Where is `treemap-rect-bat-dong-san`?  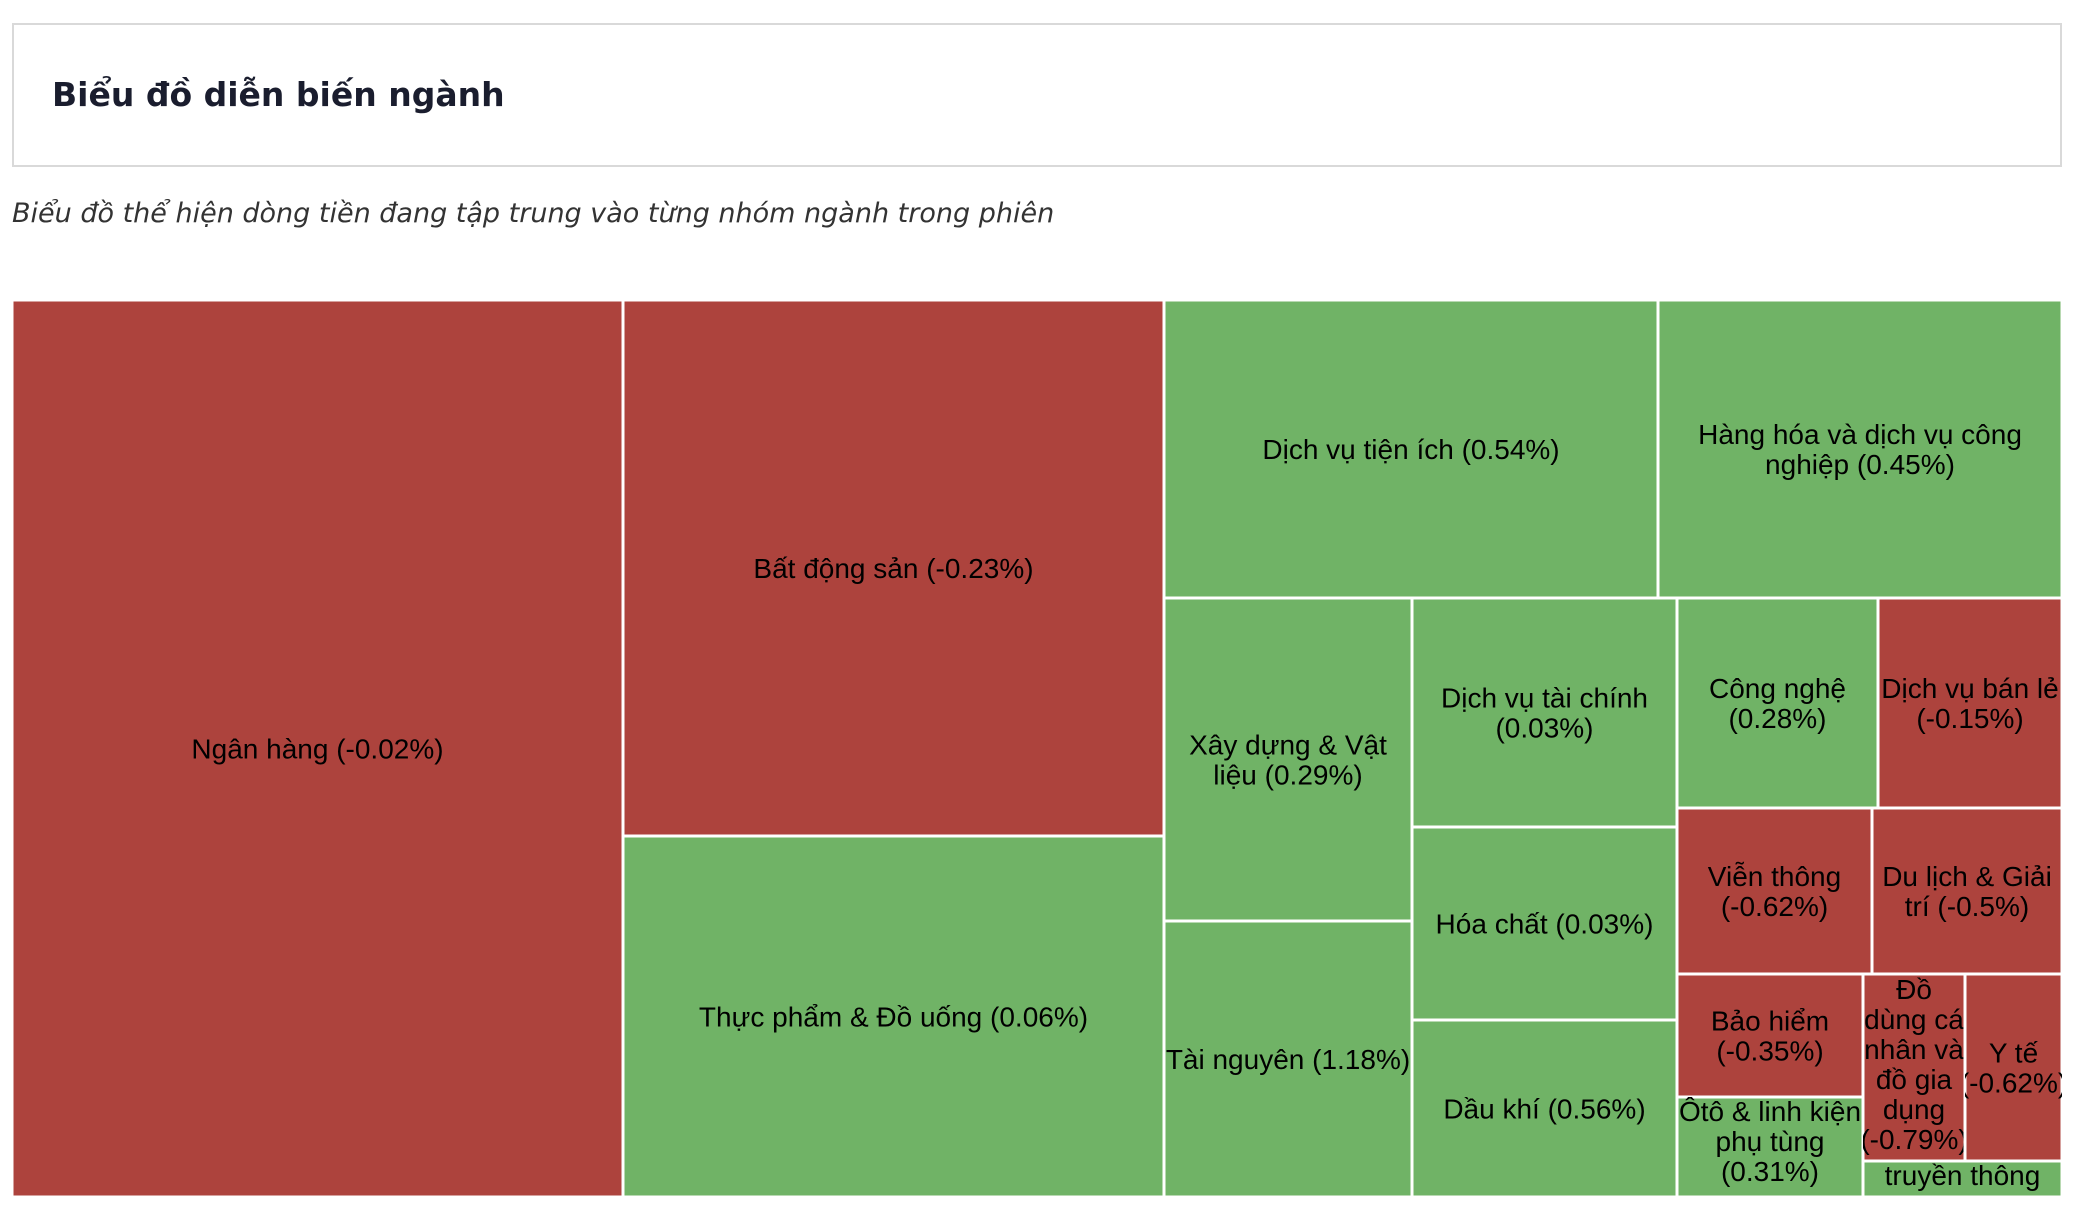
treemap-rect-bat-dong-san is located at coordinates (893, 569).